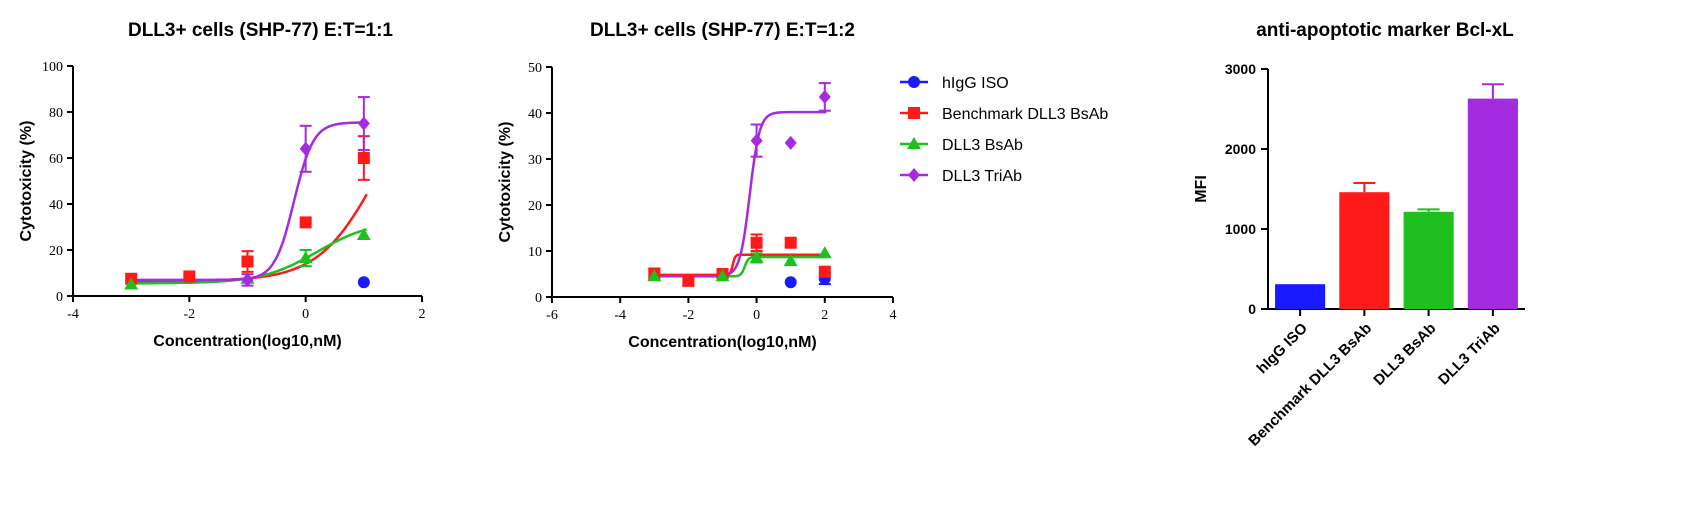 Image resolution: width=1695 pixels, height=520 pixels. Describe the element at coordinates (1201, 189) in the screenshot. I see `y-axis-label: MFI` at that location.